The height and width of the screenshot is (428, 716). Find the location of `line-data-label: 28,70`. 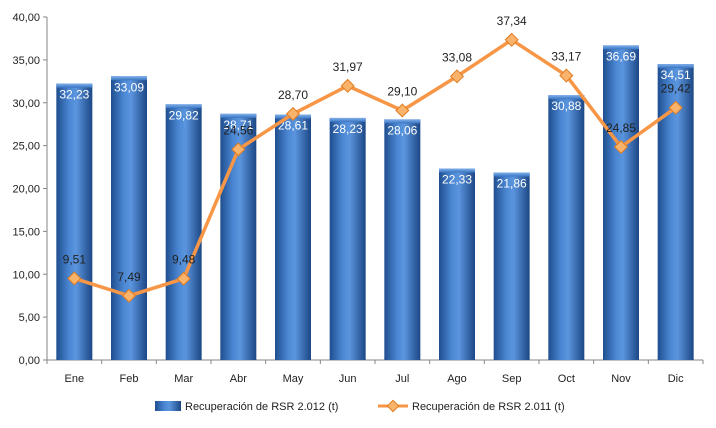

line-data-label: 28,70 is located at coordinates (293, 95).